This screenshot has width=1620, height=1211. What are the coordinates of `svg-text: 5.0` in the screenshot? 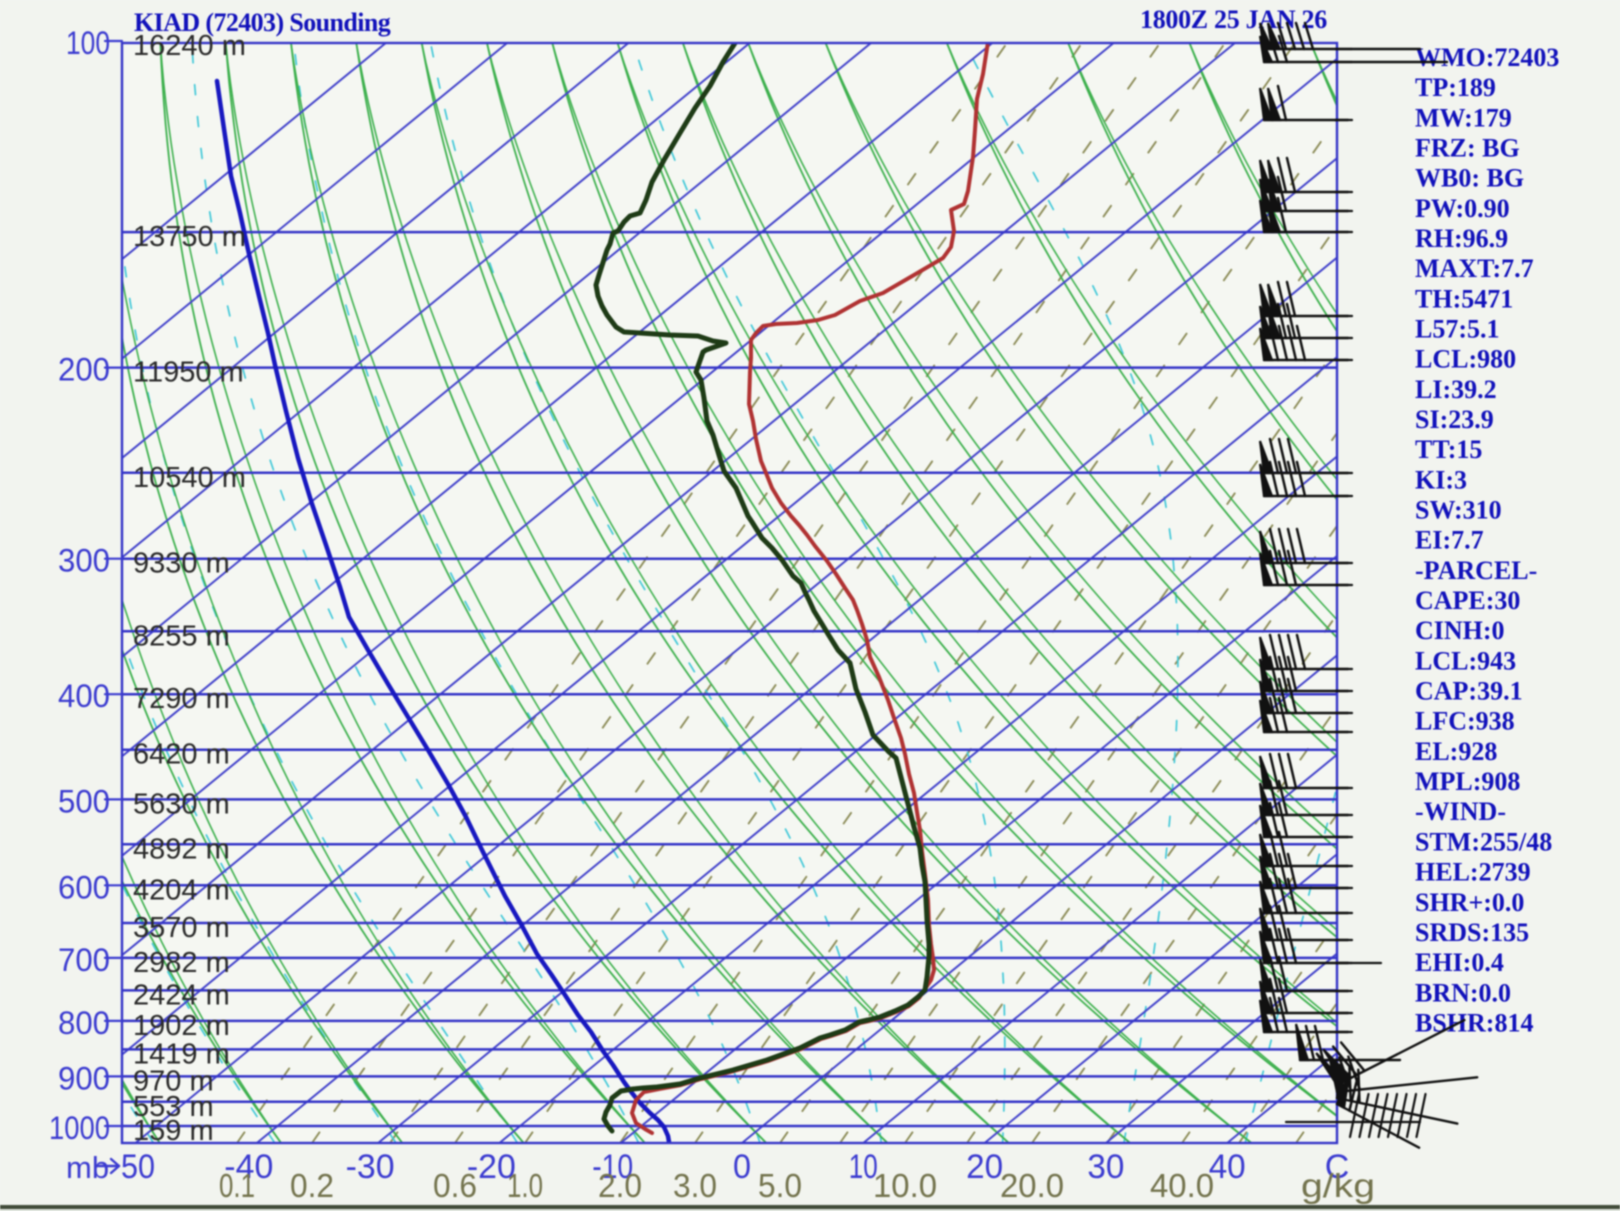 It's located at (780, 1185).